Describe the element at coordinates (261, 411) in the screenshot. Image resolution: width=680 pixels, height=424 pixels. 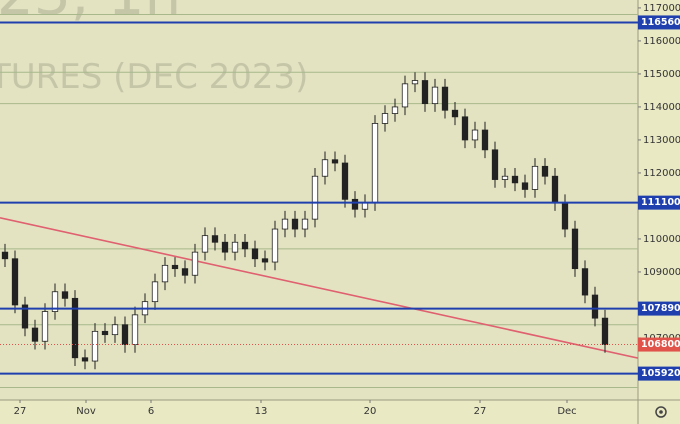
I see `x-tick-label: 13` at that location.